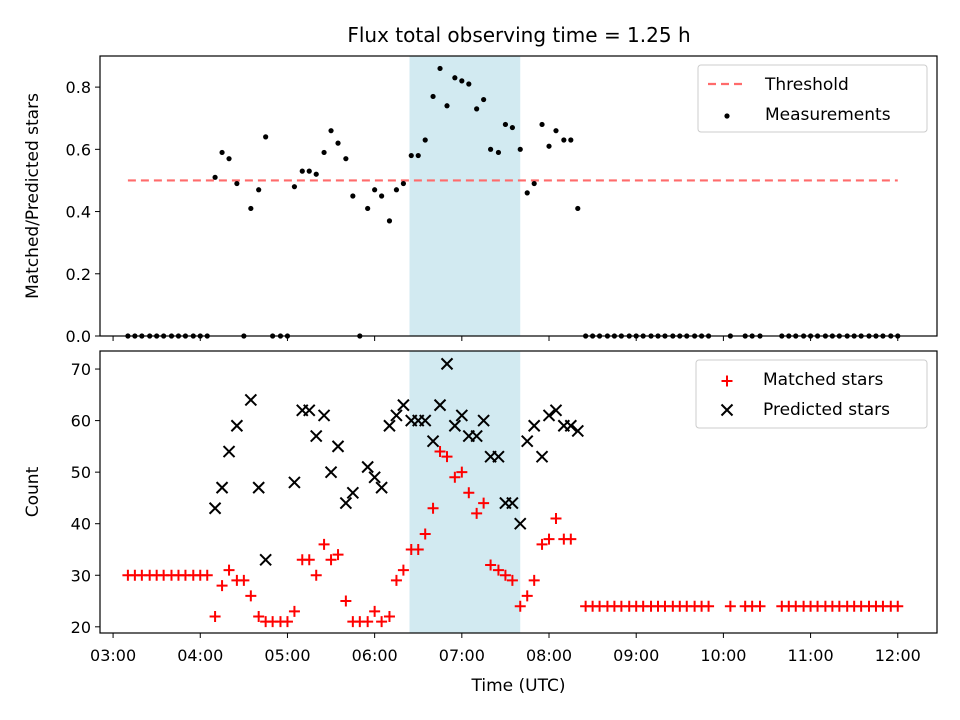 The height and width of the screenshot is (720, 960). Describe the element at coordinates (636, 655) in the screenshot. I see `x-tick-label: 09:00` at that location.